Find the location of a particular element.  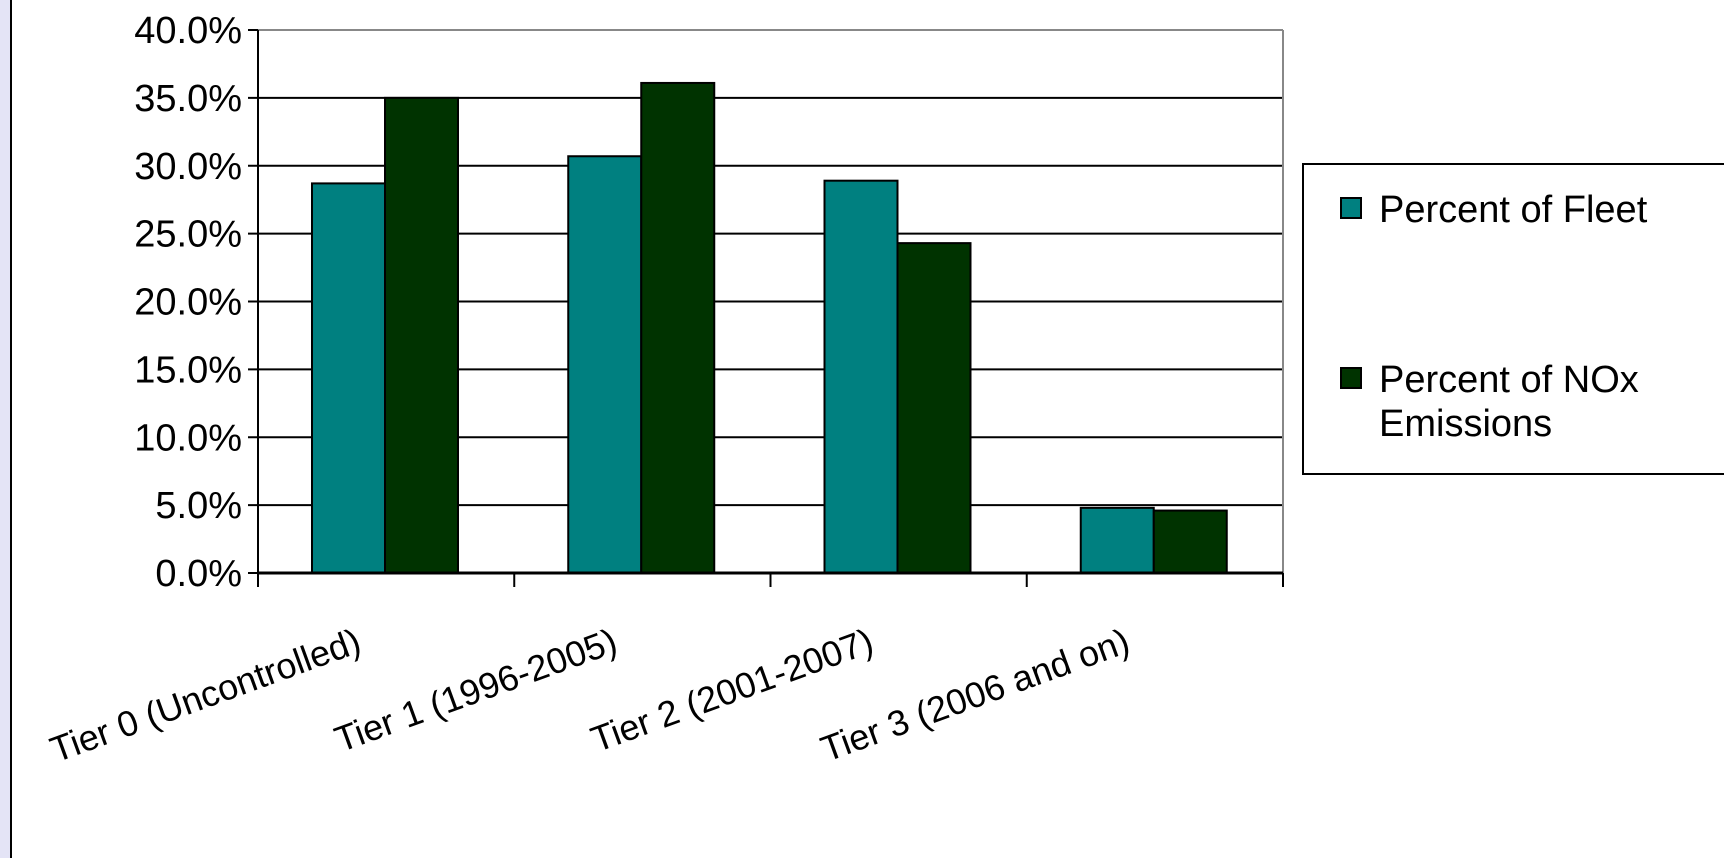

legend-label: Emissions is located at coordinates (1465, 424).